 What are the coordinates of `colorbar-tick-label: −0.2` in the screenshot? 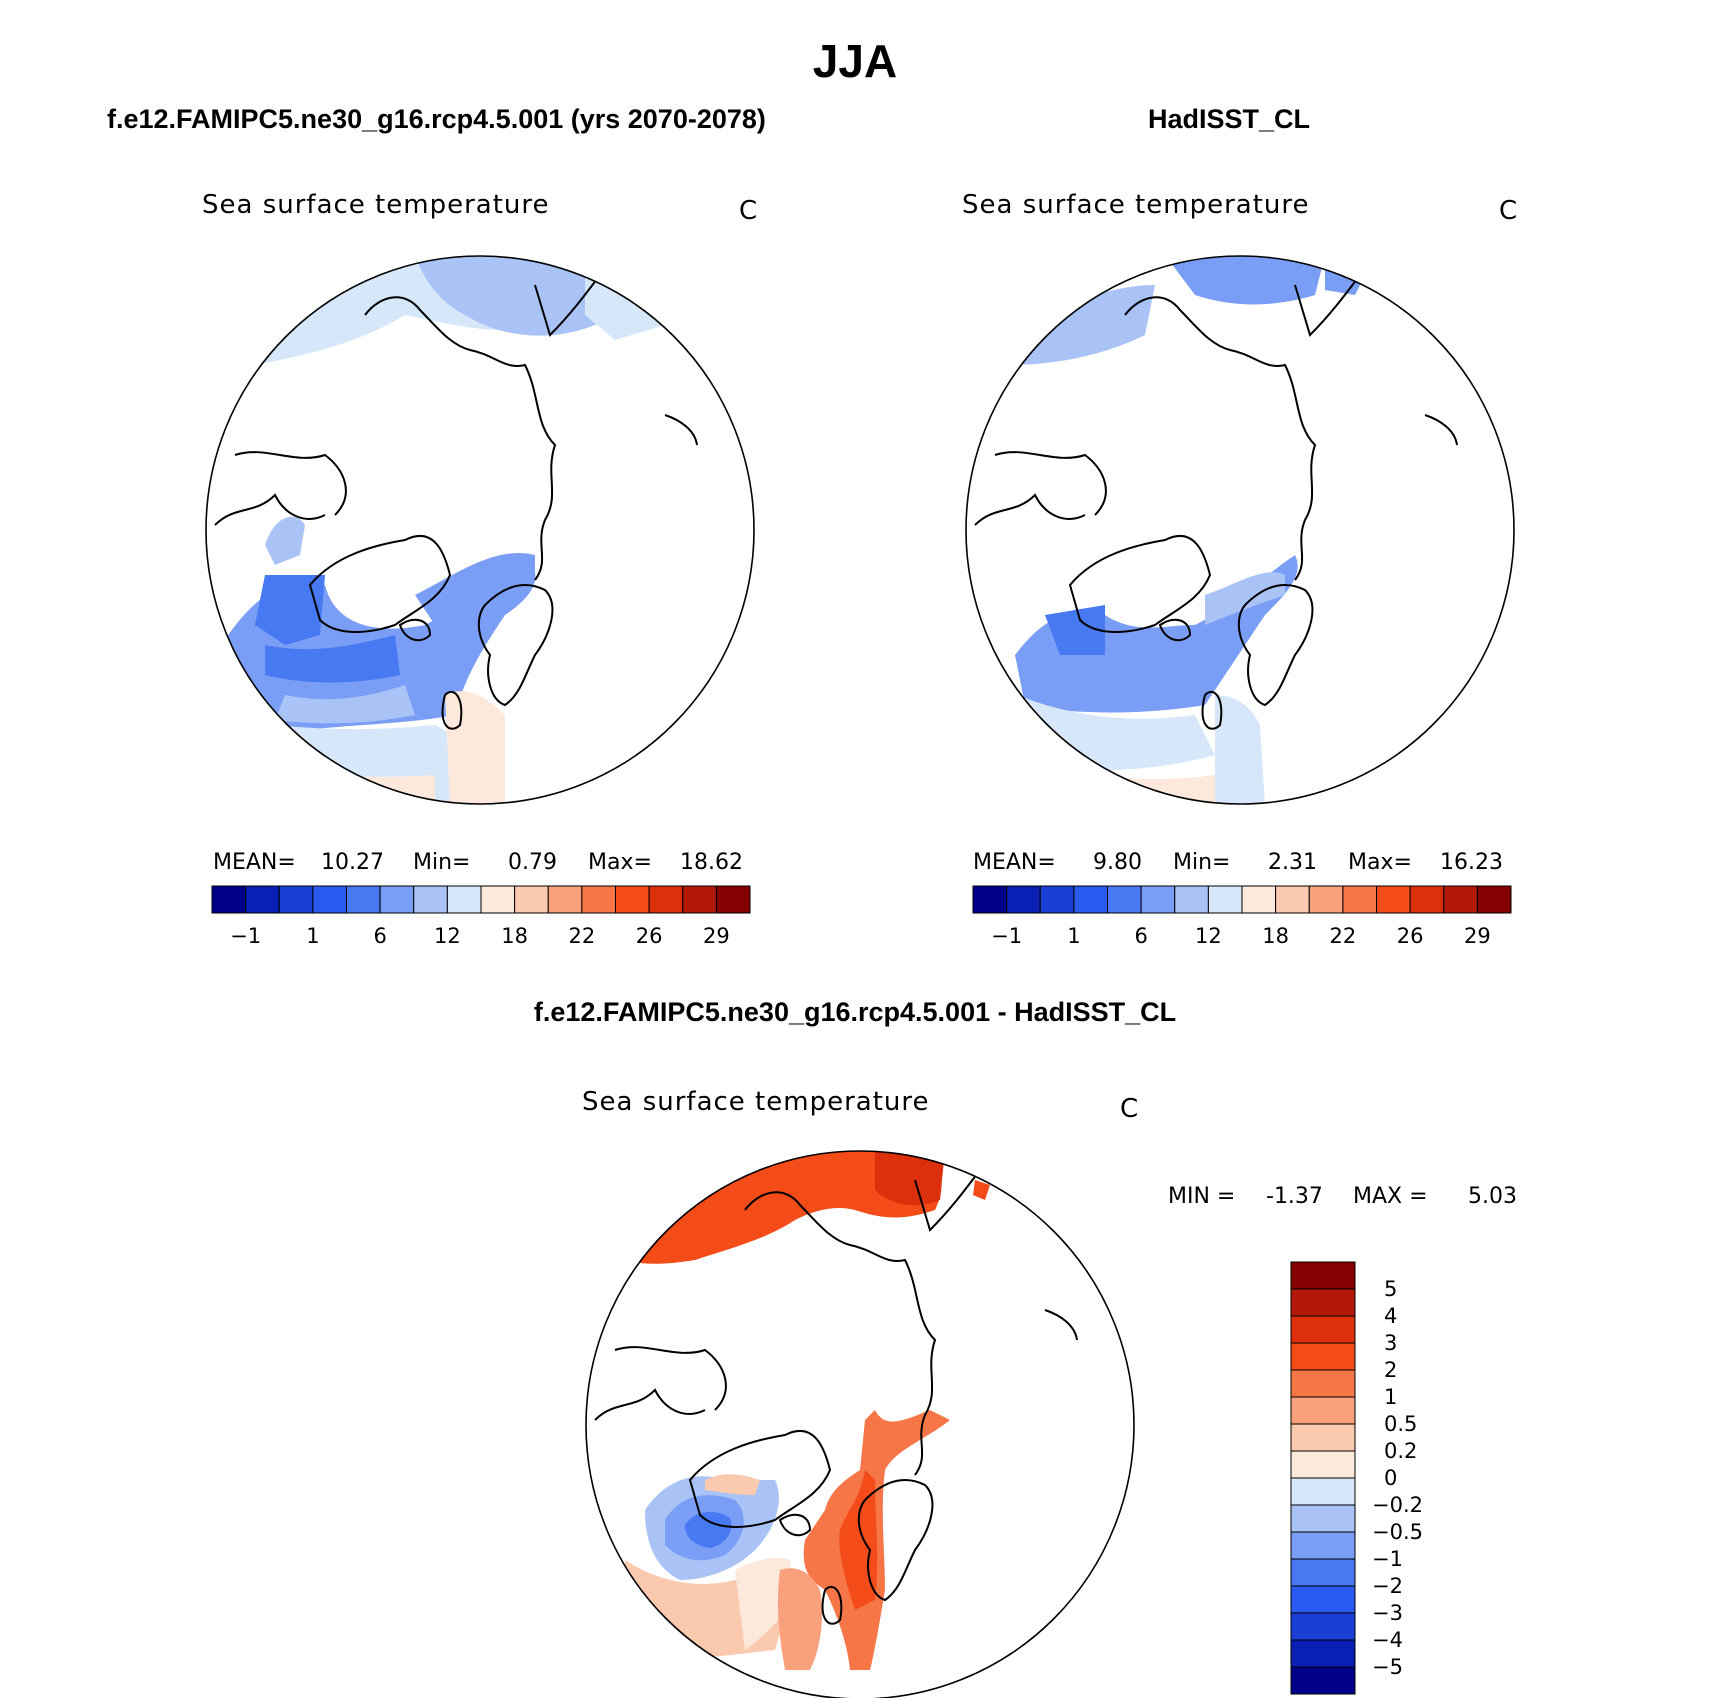 It's located at (1397, 1505).